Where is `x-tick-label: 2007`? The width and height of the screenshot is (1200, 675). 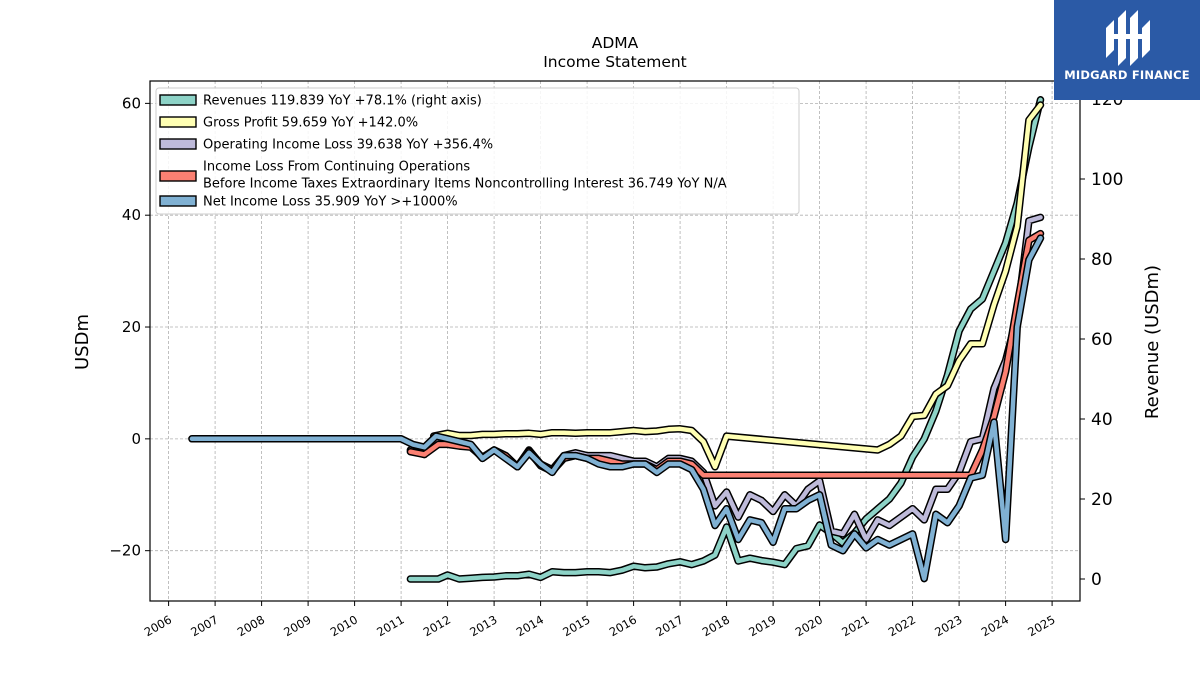
x-tick-label: 2007 is located at coordinates (204, 625).